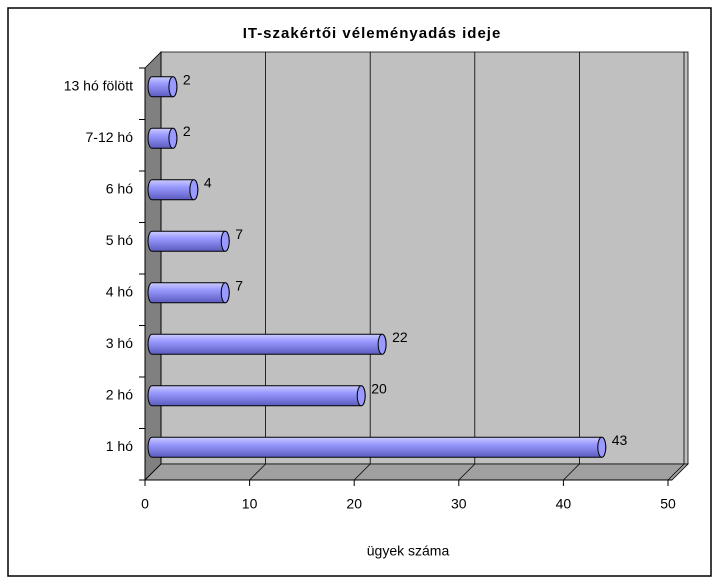 This screenshot has width=720, height=583. Describe the element at coordinates (98, 85) in the screenshot. I see `y-tick-label: 13 hó fölött` at that location.